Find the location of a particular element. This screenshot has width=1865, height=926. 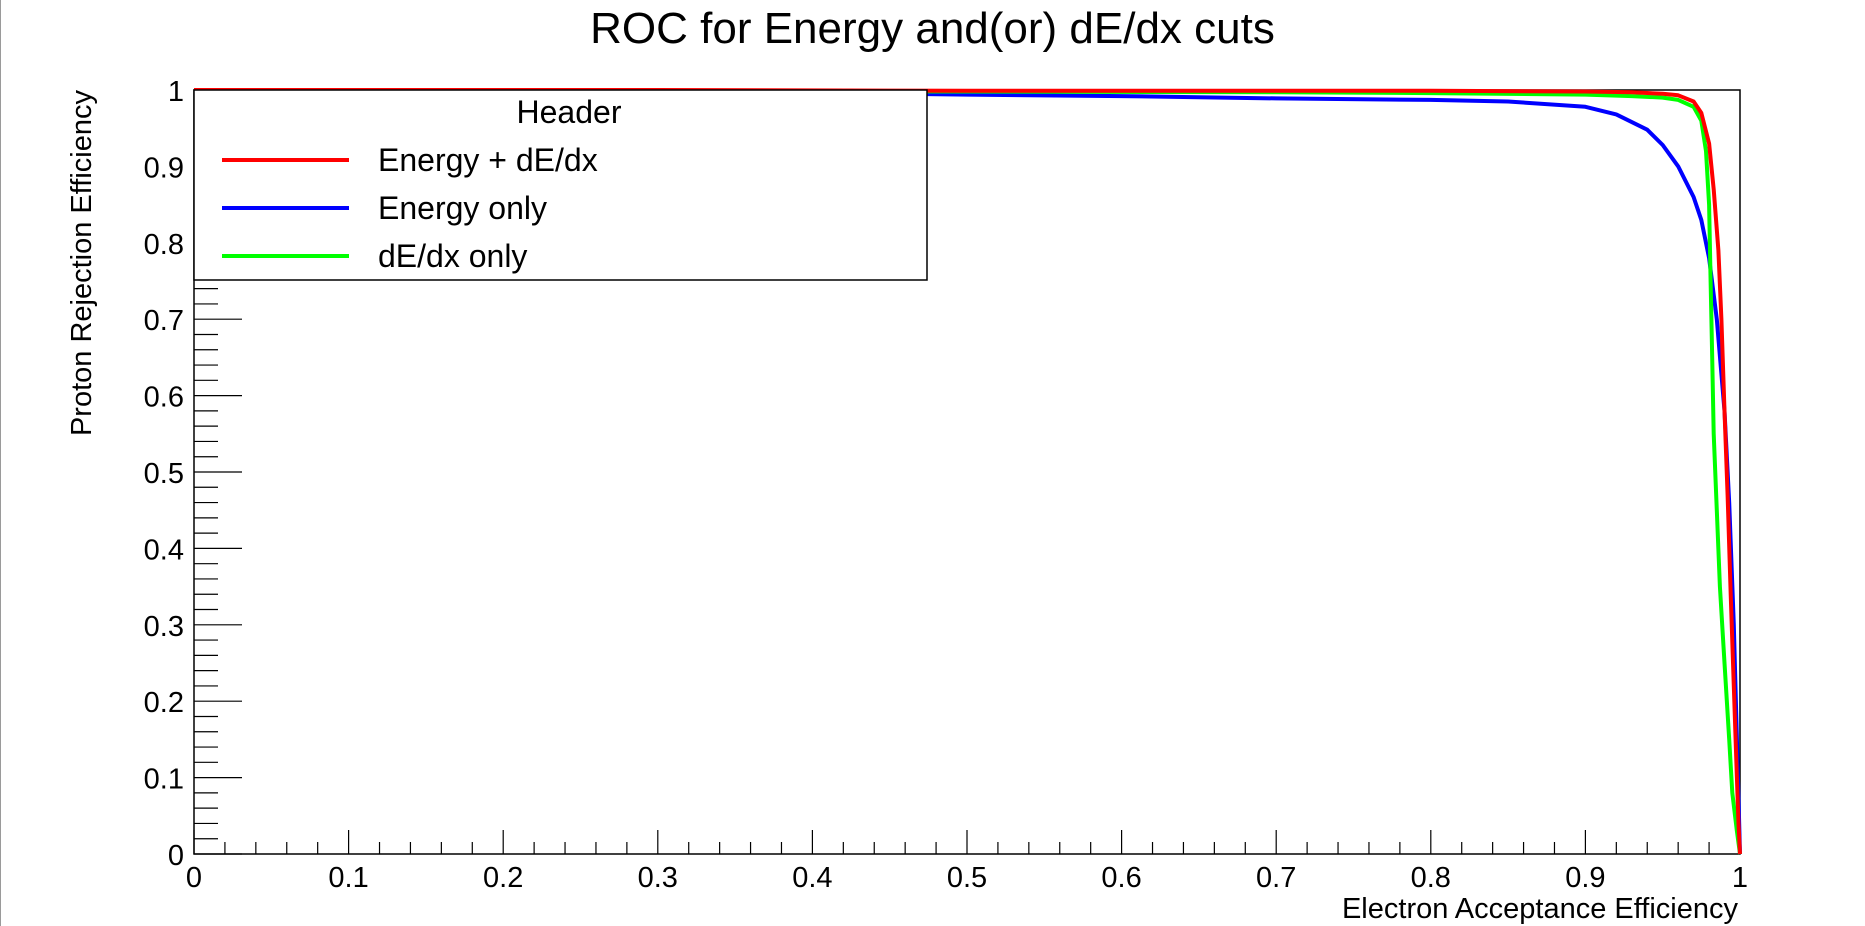

legend-entries: Energy + dE/dx Energy only dE/dx only is located at coordinates (410, 208).